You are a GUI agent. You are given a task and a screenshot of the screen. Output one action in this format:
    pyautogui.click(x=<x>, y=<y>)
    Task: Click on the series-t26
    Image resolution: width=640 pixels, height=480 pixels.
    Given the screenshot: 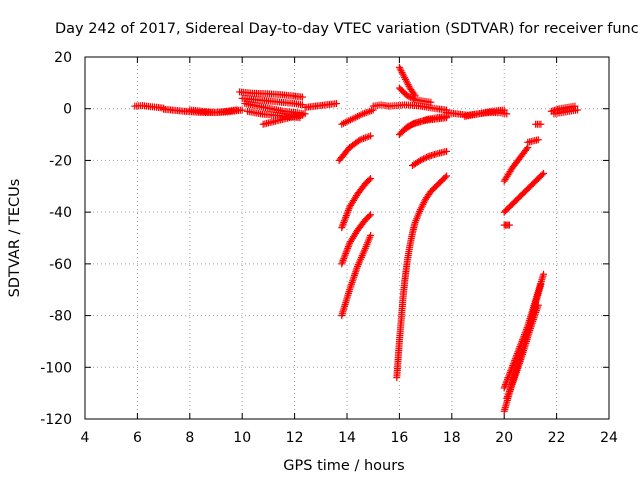 What is the action you would take?
    pyautogui.click(x=523, y=192)
    